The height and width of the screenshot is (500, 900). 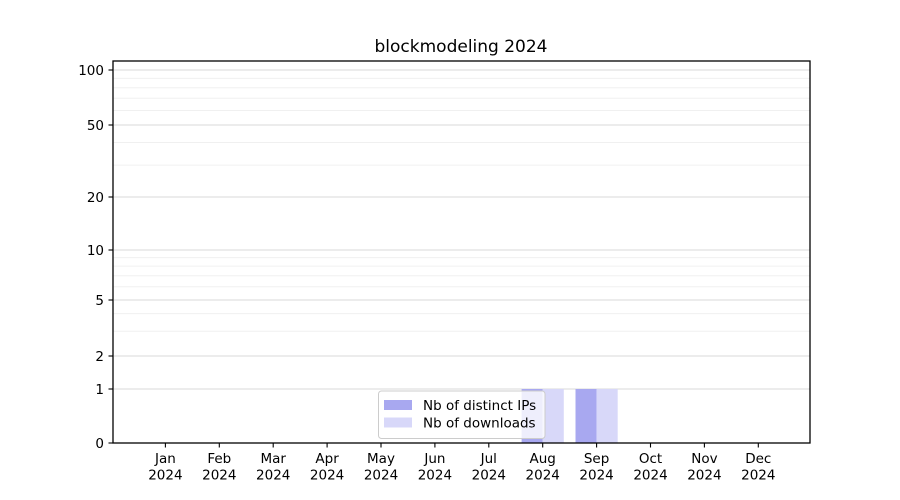 What do you see at coordinates (758, 459) in the screenshot?
I see `x-tick-label-month-dec: Dec` at bounding box center [758, 459].